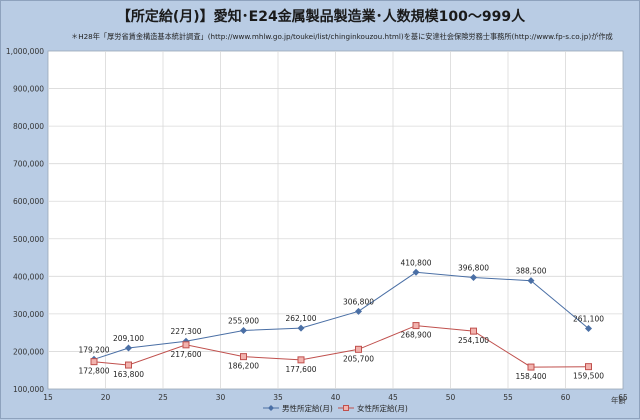 Image resolution: width=640 pixels, height=420 pixels. I want to click on y-tick-label: 900,000, so click(28, 89).